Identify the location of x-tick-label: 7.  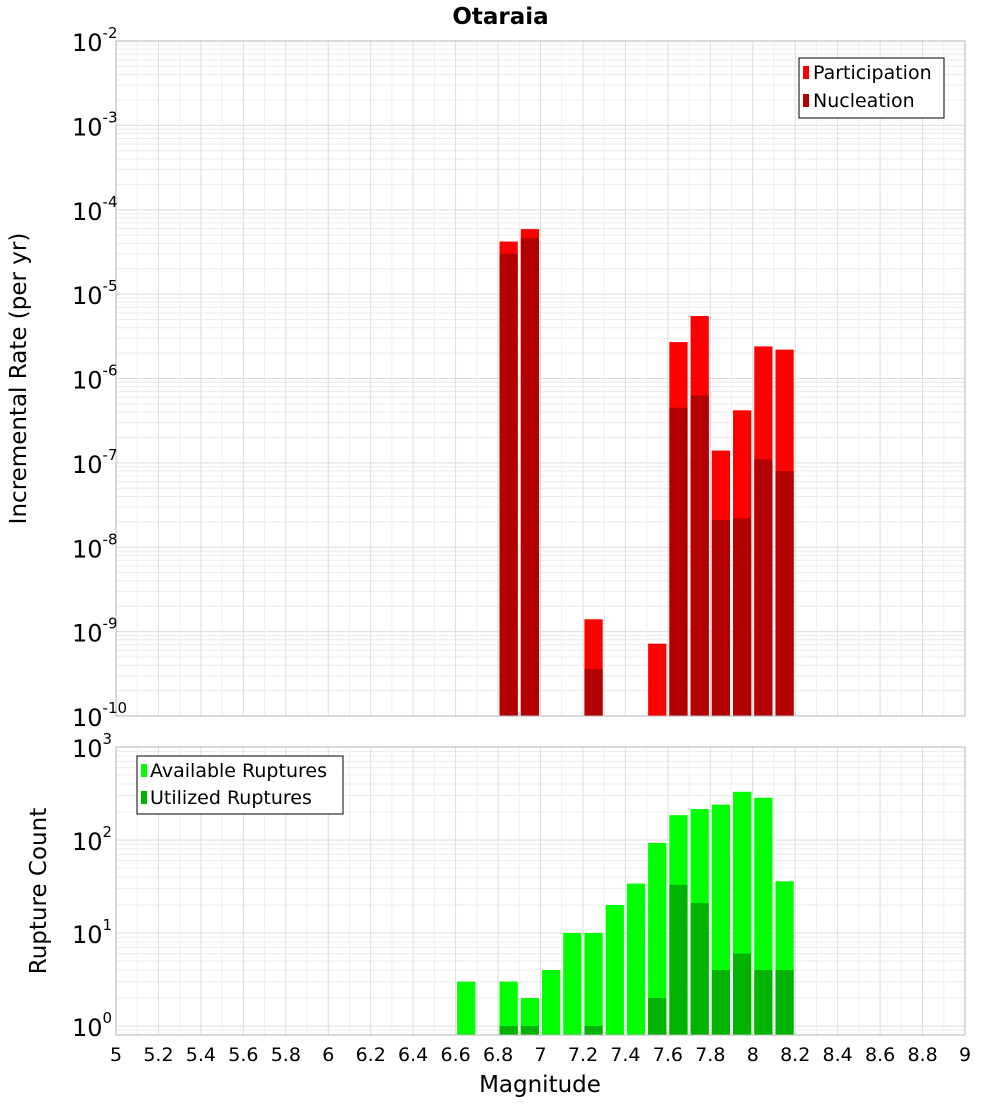
(540, 1055).